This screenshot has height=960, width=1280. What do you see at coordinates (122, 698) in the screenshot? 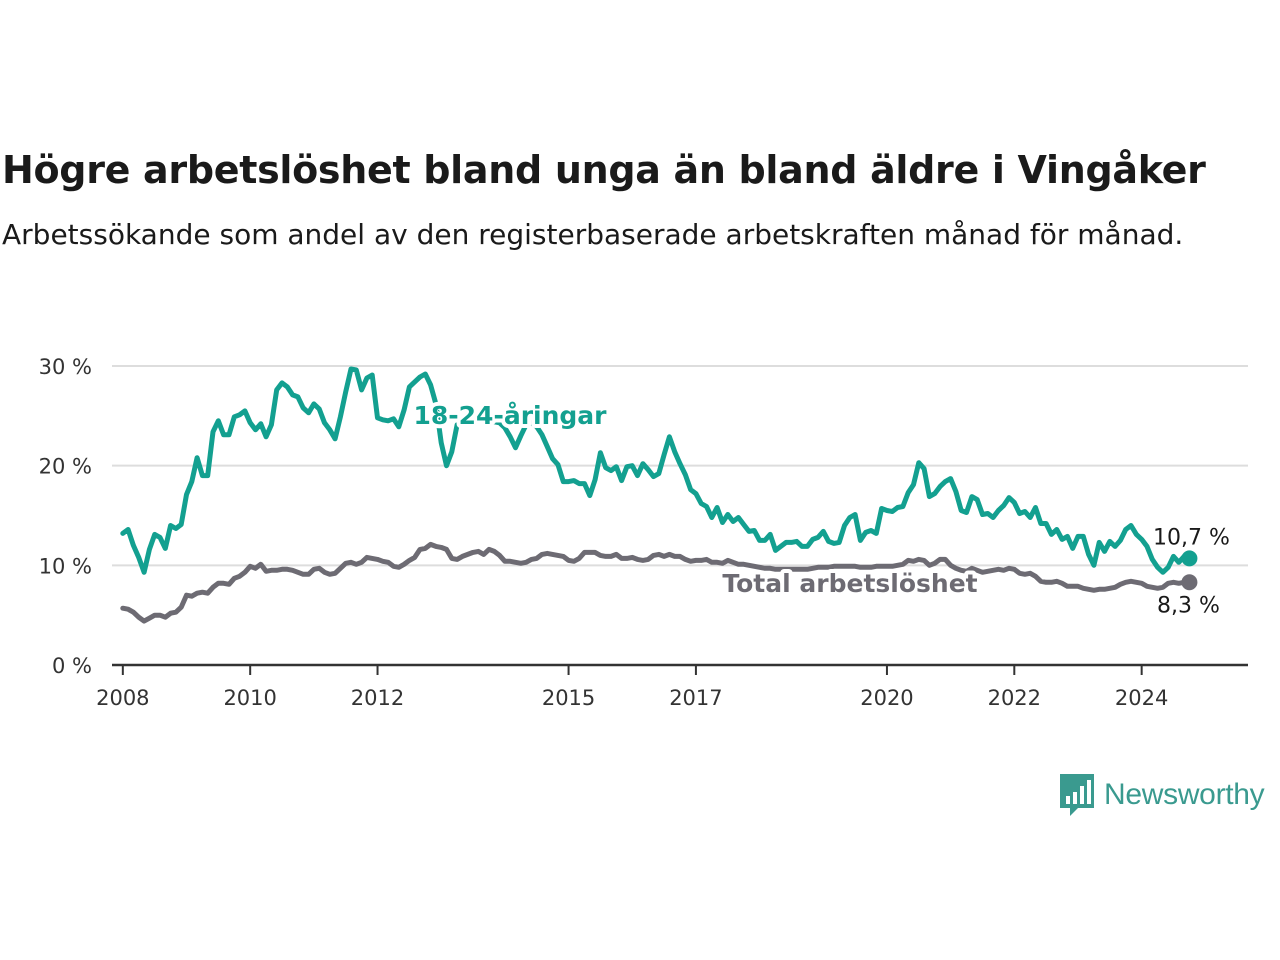
I see `x-tick-label: 2008` at bounding box center [122, 698].